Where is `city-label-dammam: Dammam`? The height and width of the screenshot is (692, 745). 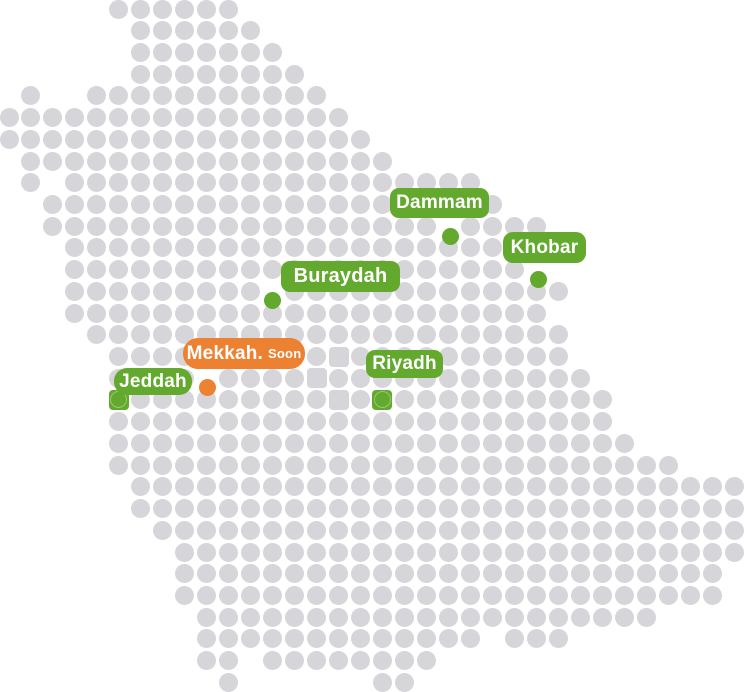
city-label-dammam: Dammam is located at coordinates (439, 203).